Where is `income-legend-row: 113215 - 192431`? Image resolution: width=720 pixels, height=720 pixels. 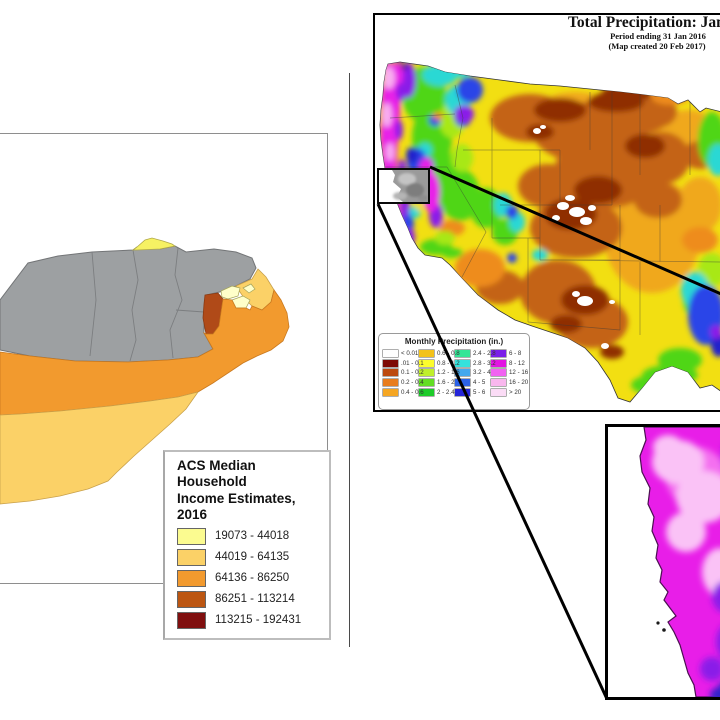
income-legend-row: 113215 - 192431 is located at coordinates (251, 620).